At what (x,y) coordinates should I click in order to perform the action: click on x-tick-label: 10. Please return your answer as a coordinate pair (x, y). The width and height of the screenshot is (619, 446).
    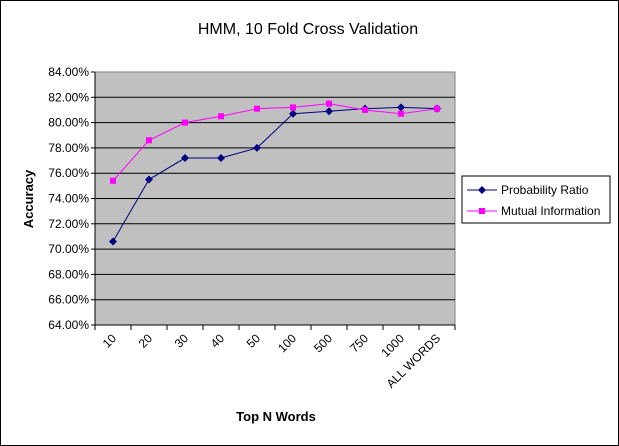
    Looking at the image, I should click on (110, 341).